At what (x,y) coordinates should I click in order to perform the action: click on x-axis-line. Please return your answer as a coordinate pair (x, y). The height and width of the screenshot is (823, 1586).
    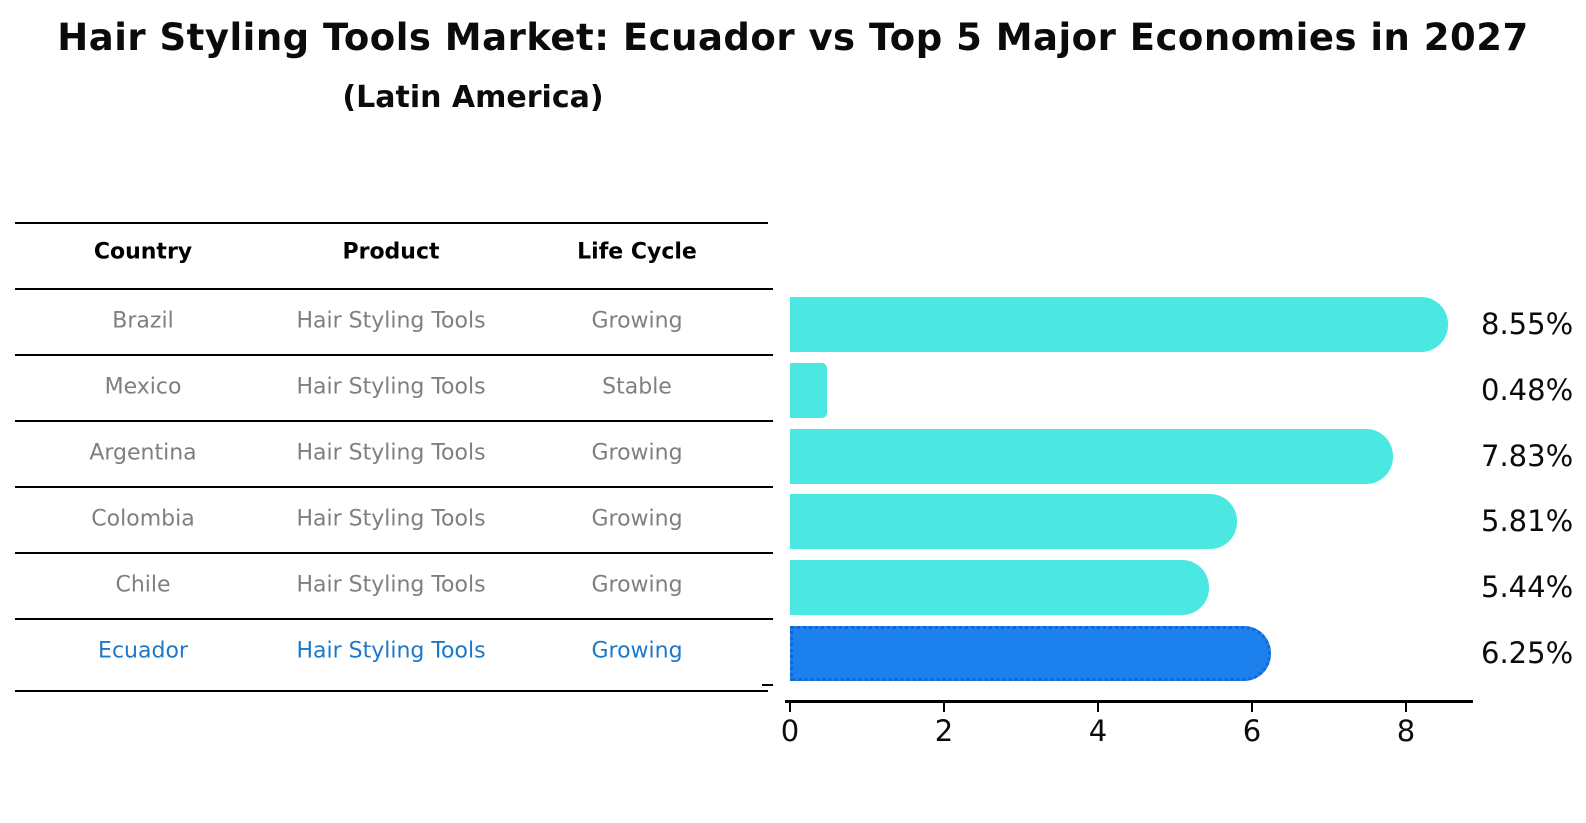
    Looking at the image, I should click on (1129, 701).